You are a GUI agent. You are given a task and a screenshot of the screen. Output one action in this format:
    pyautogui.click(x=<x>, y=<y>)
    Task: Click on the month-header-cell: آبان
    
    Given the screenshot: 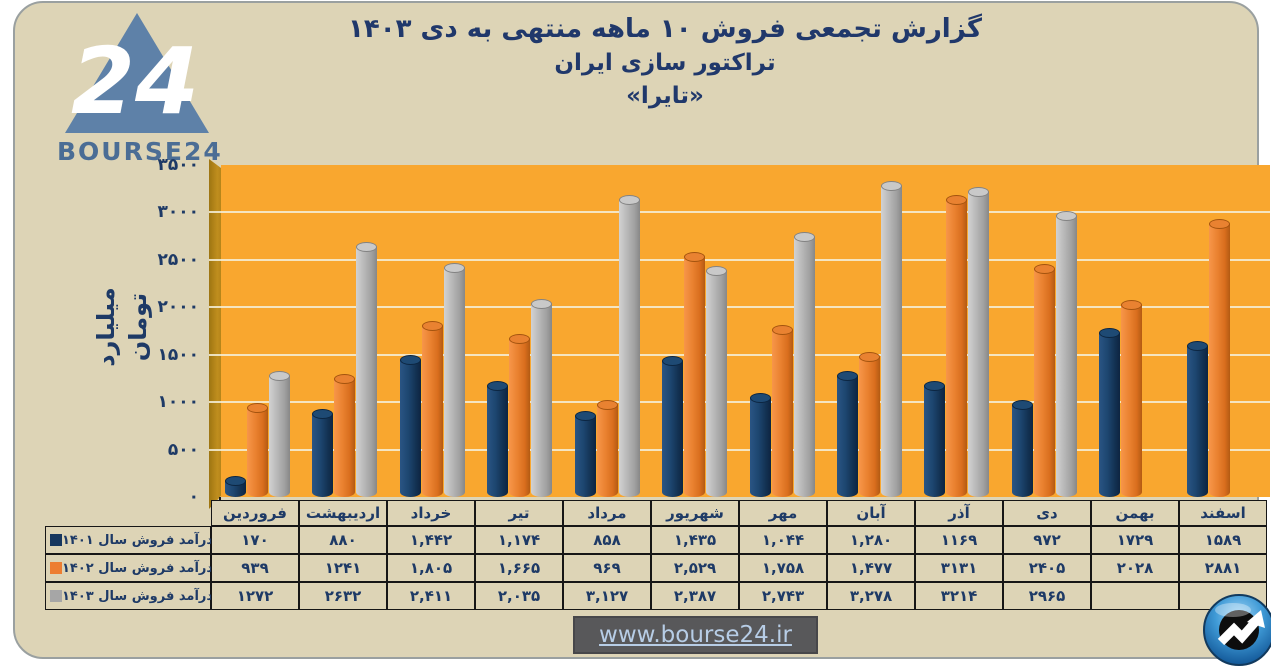 What is the action you would take?
    pyautogui.click(x=871, y=513)
    